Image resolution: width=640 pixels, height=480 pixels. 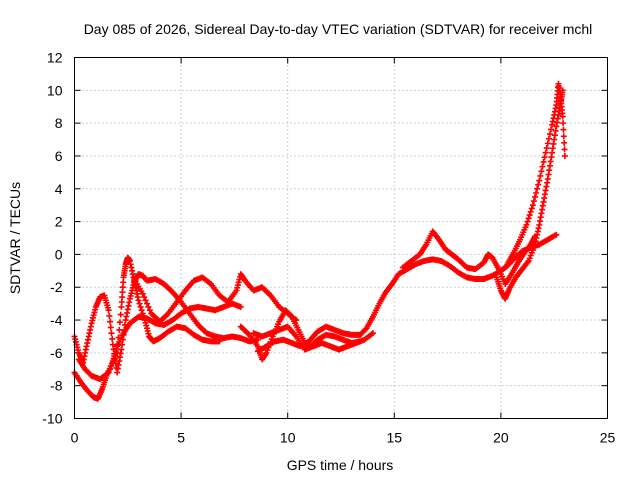 I want to click on y-tick-label: -4, so click(x=56, y=320).